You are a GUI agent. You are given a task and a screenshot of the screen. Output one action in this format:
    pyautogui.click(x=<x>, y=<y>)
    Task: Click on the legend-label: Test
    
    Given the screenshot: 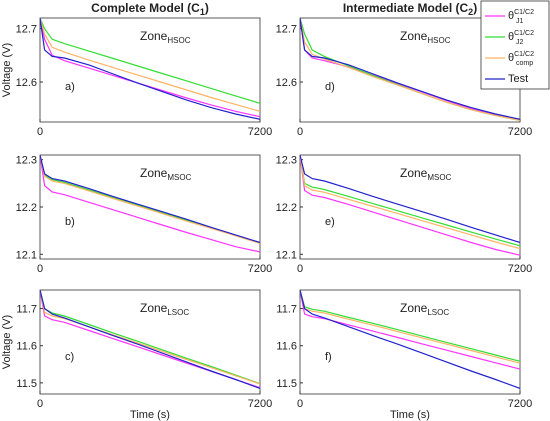 What is the action you would take?
    pyautogui.click(x=518, y=79)
    